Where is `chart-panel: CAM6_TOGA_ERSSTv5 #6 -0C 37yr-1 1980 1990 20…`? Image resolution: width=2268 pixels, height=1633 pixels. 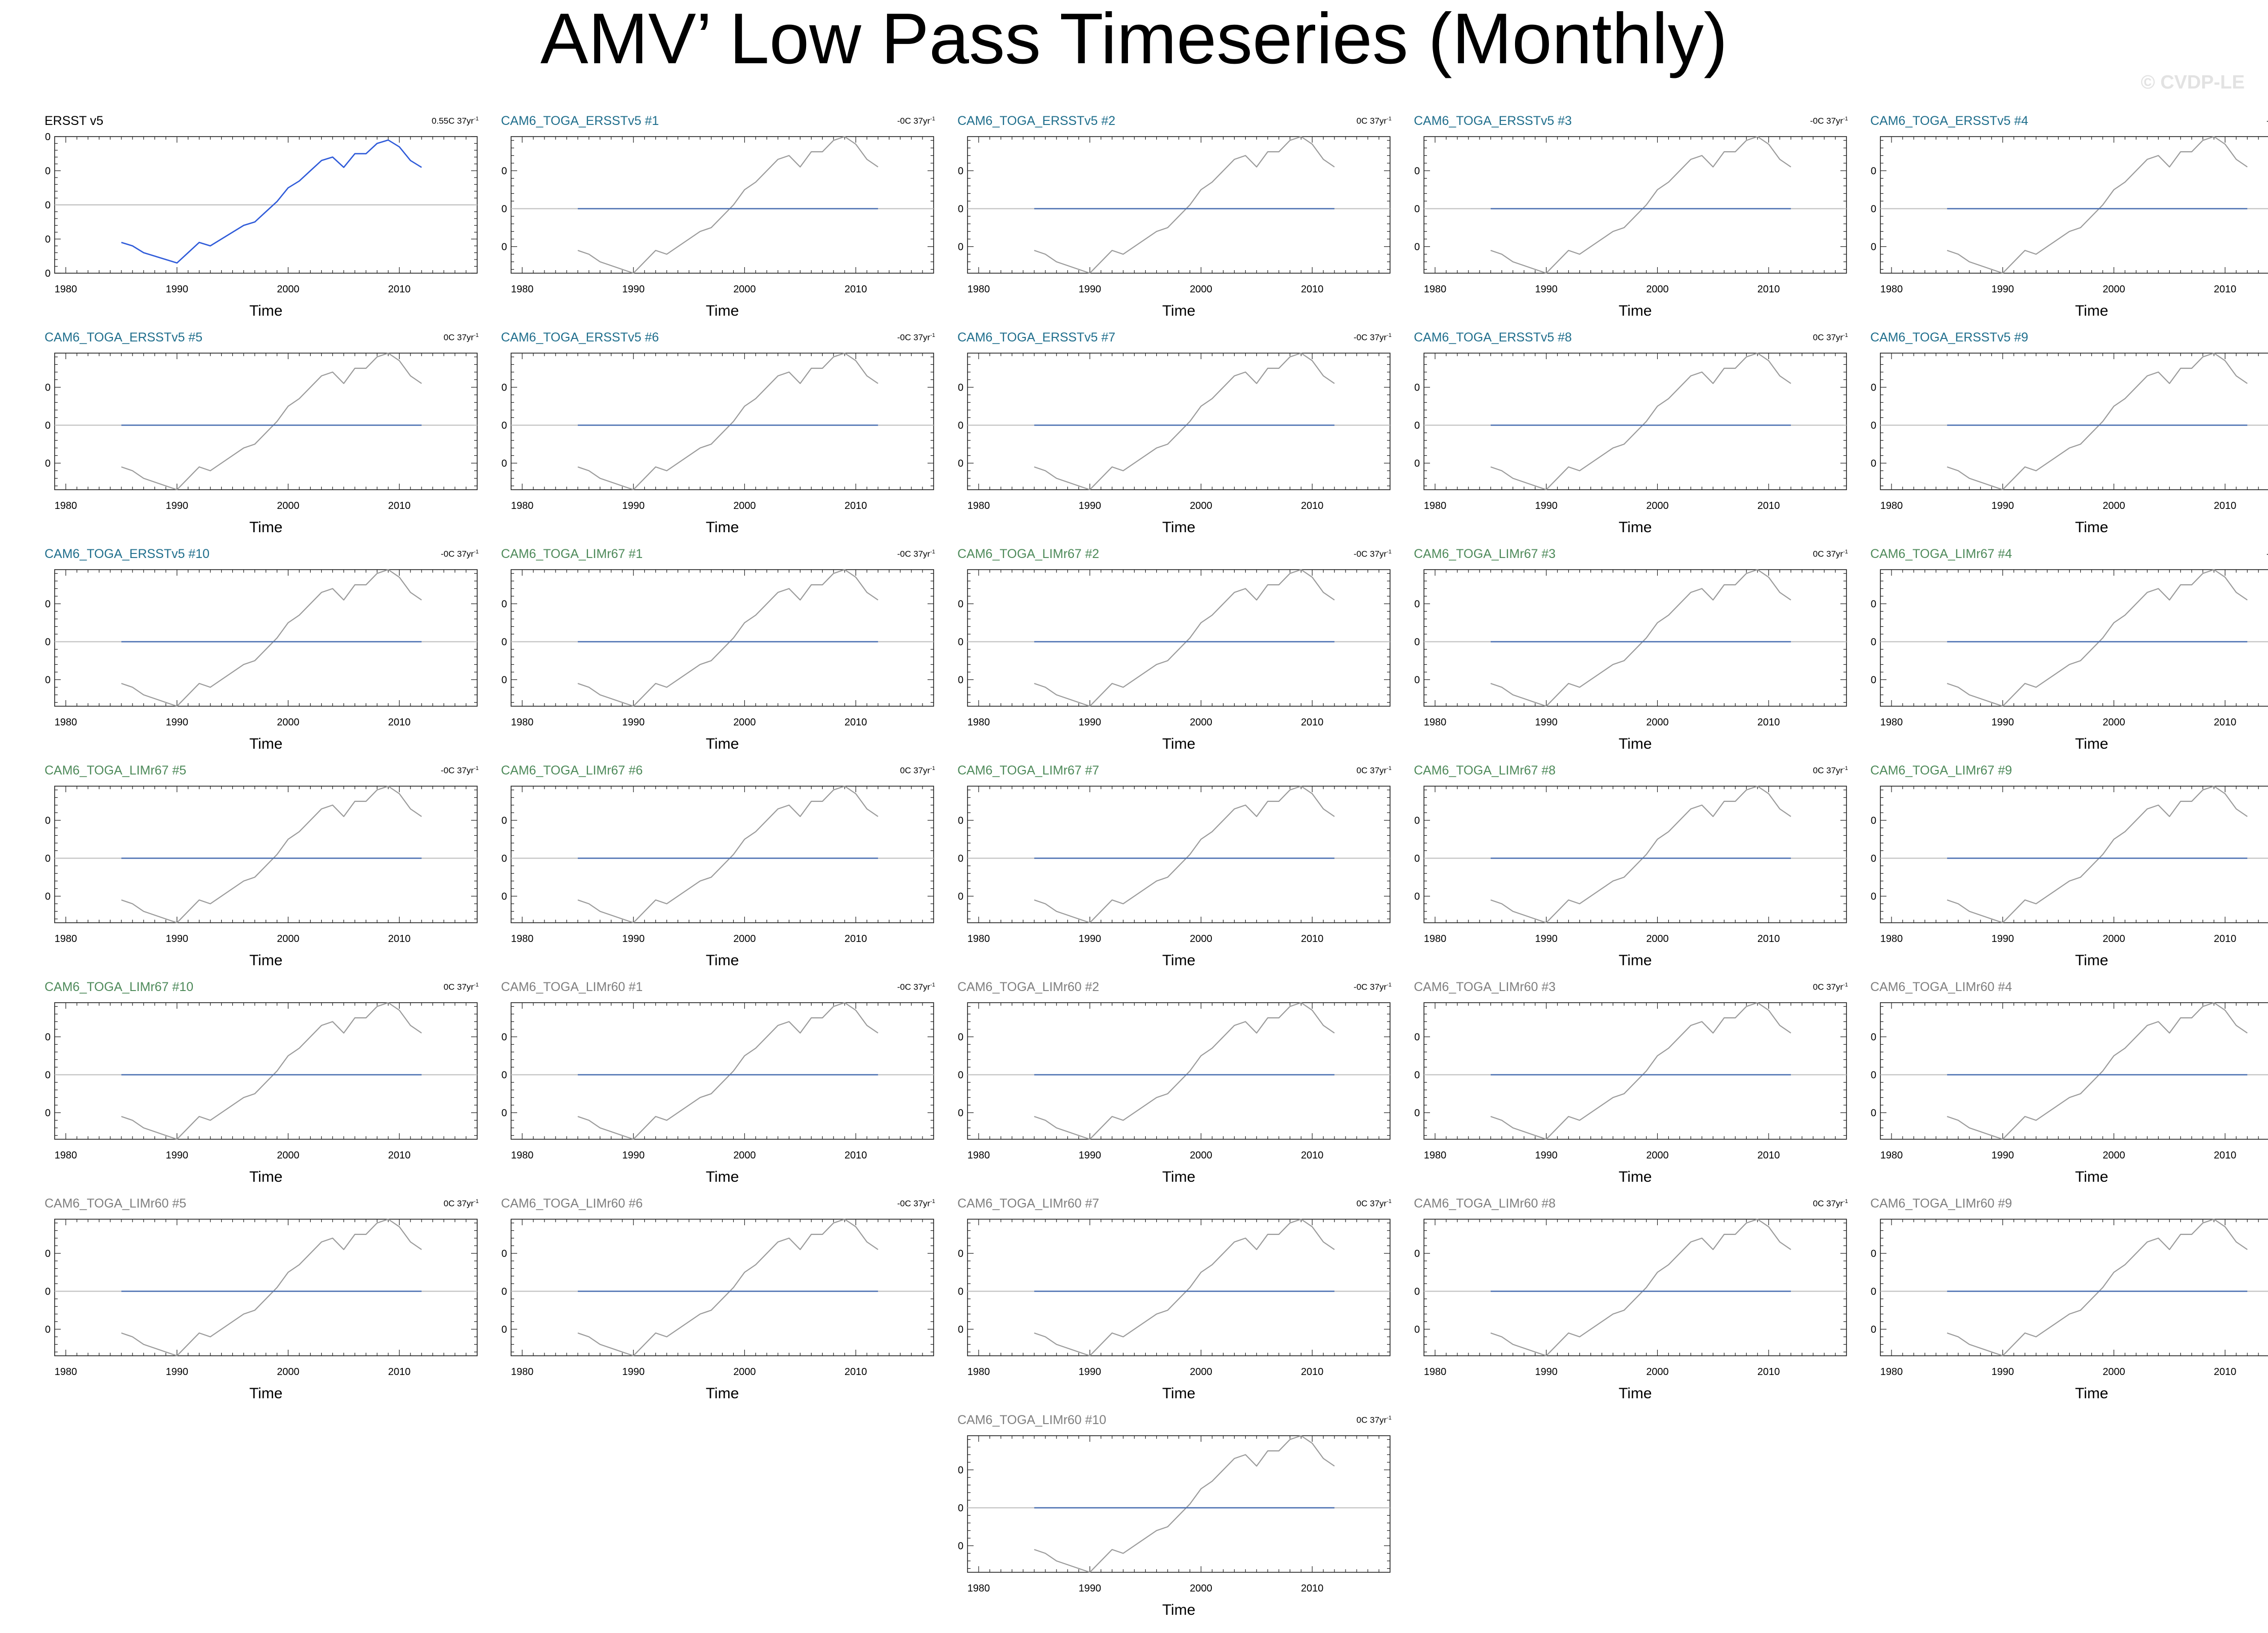
chart-panel: CAM6_TOGA_ERSSTv5 #6 -0C 37yr-1 1980 1990 20… is located at coordinates (728, 437).